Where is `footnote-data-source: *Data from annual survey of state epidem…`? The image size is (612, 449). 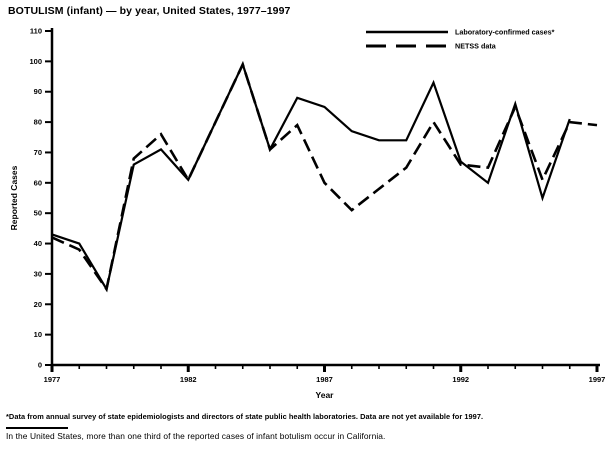
footnote-data-source: *Data from annual survey of state epidem… is located at coordinates (245, 416).